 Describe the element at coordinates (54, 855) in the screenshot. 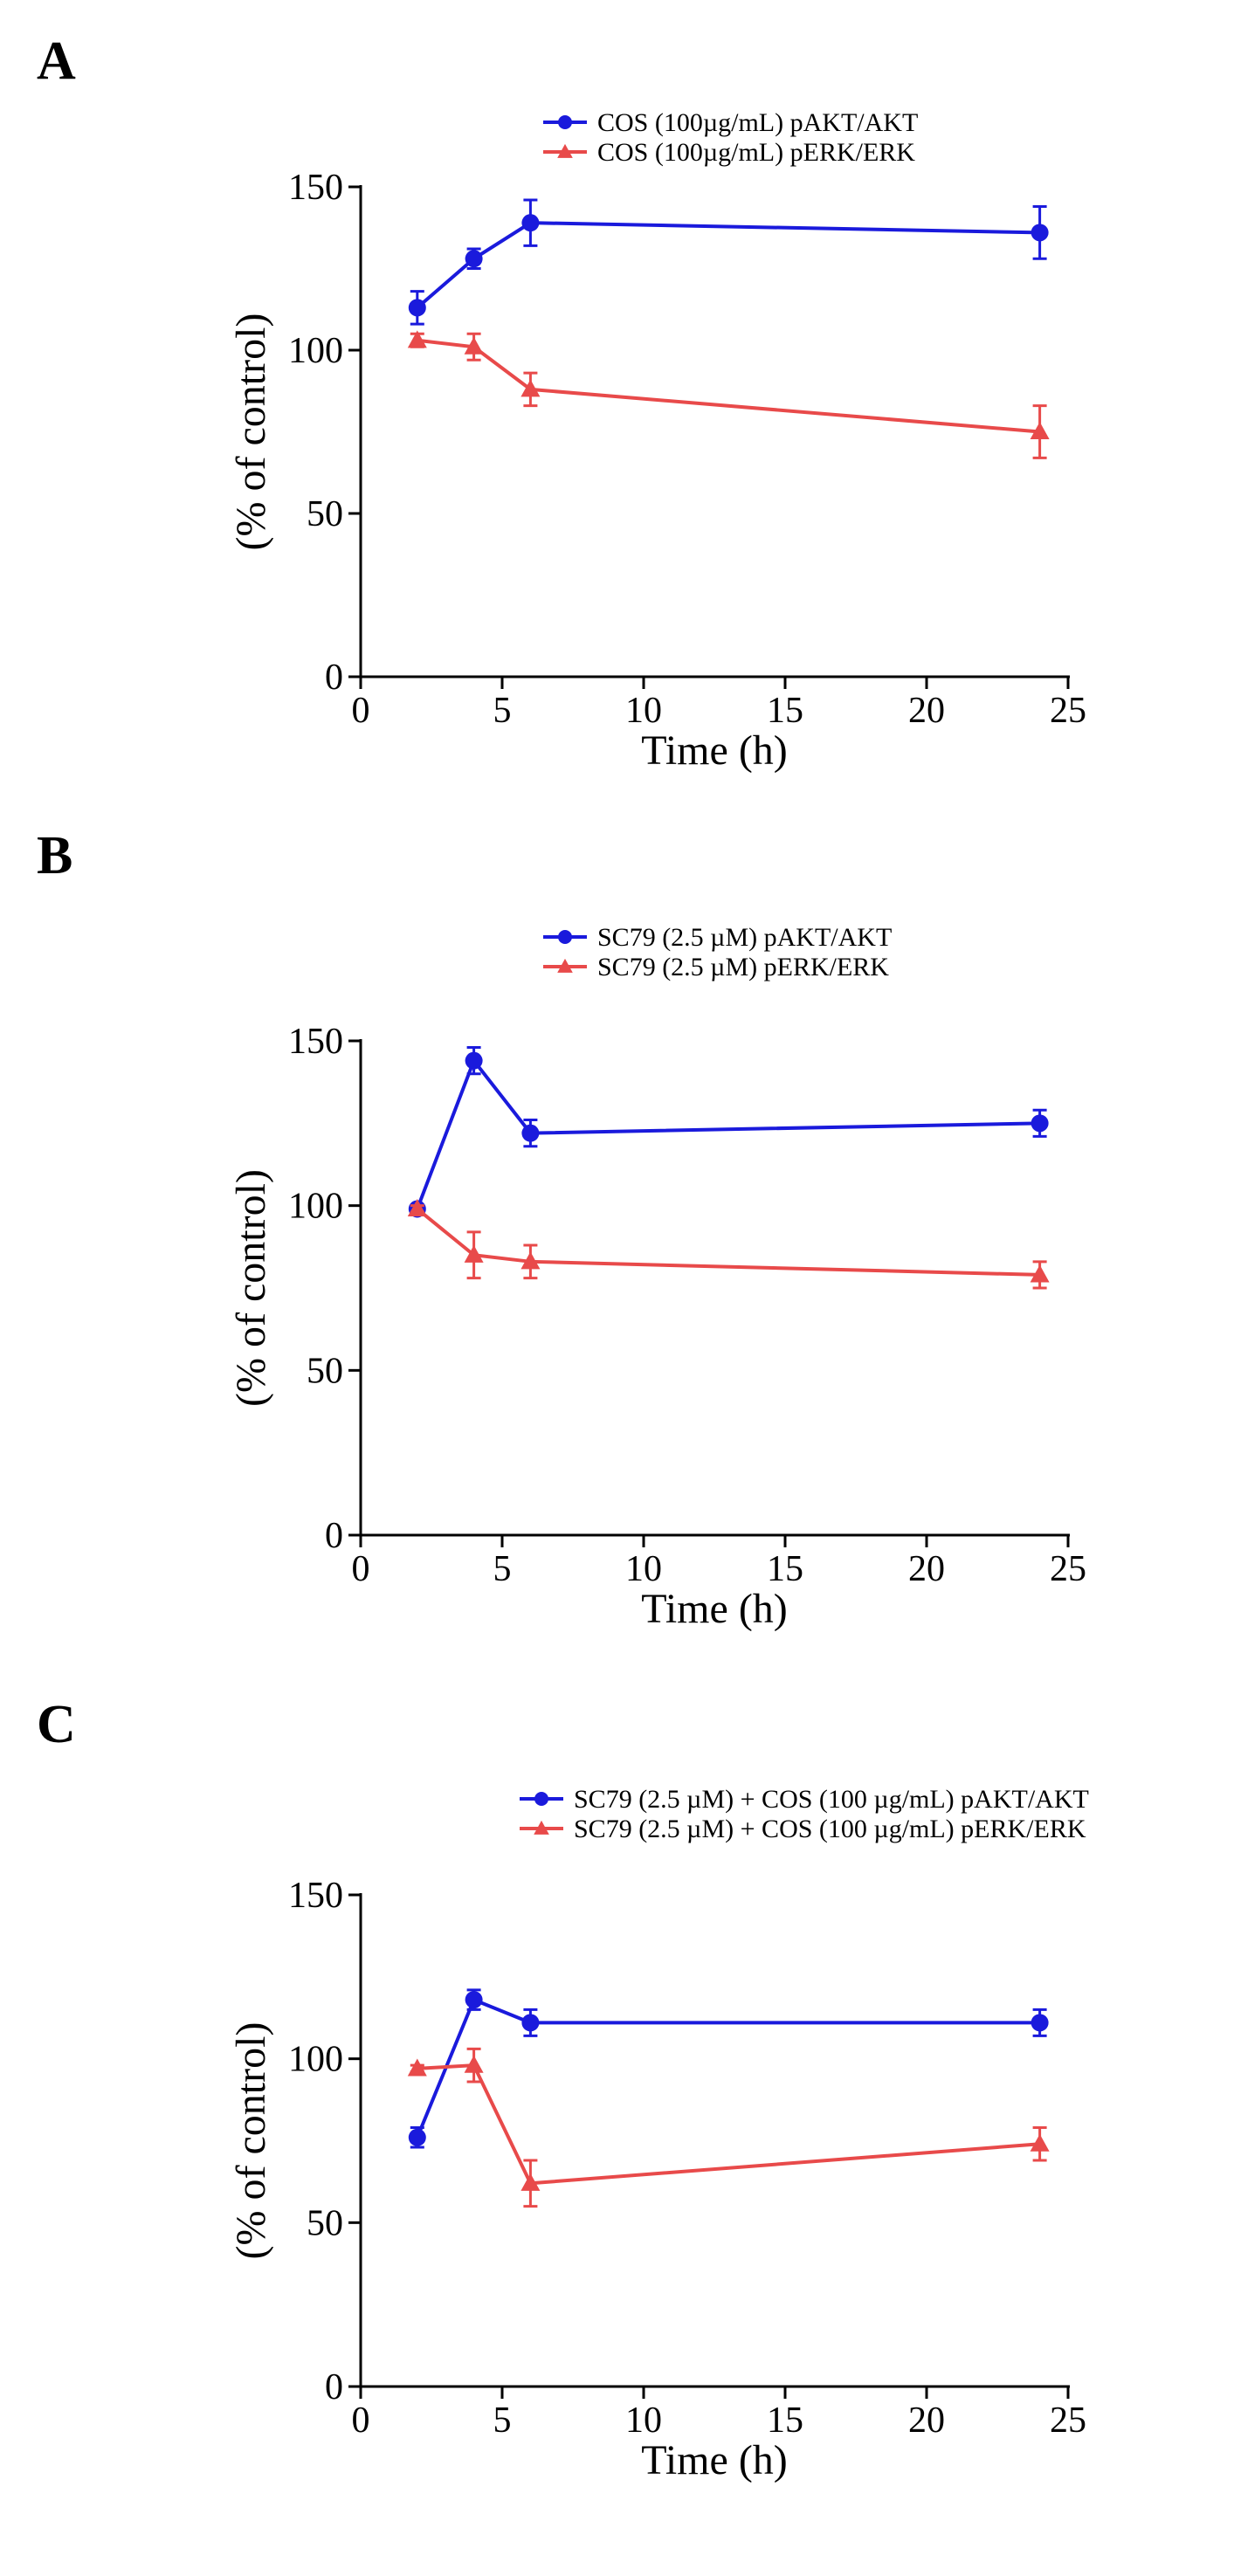

I see `panel-letter: B` at that location.